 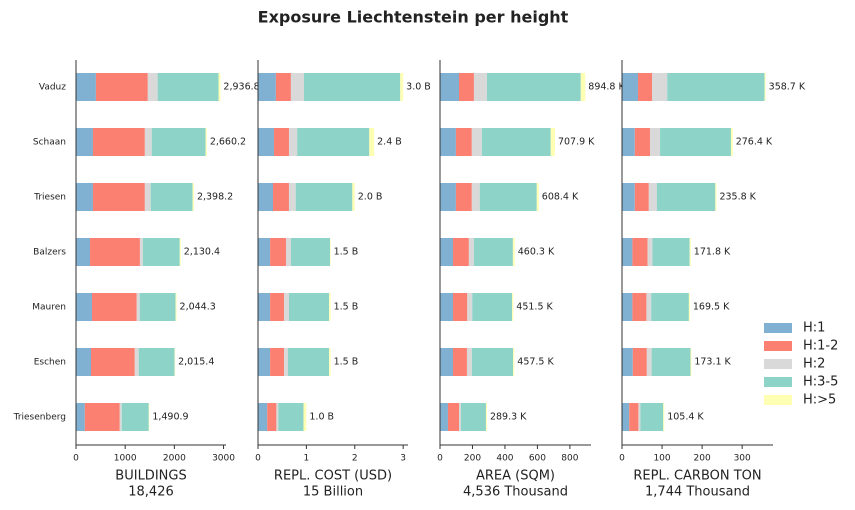 I want to click on category-label: Triesenberg, so click(x=39, y=418).